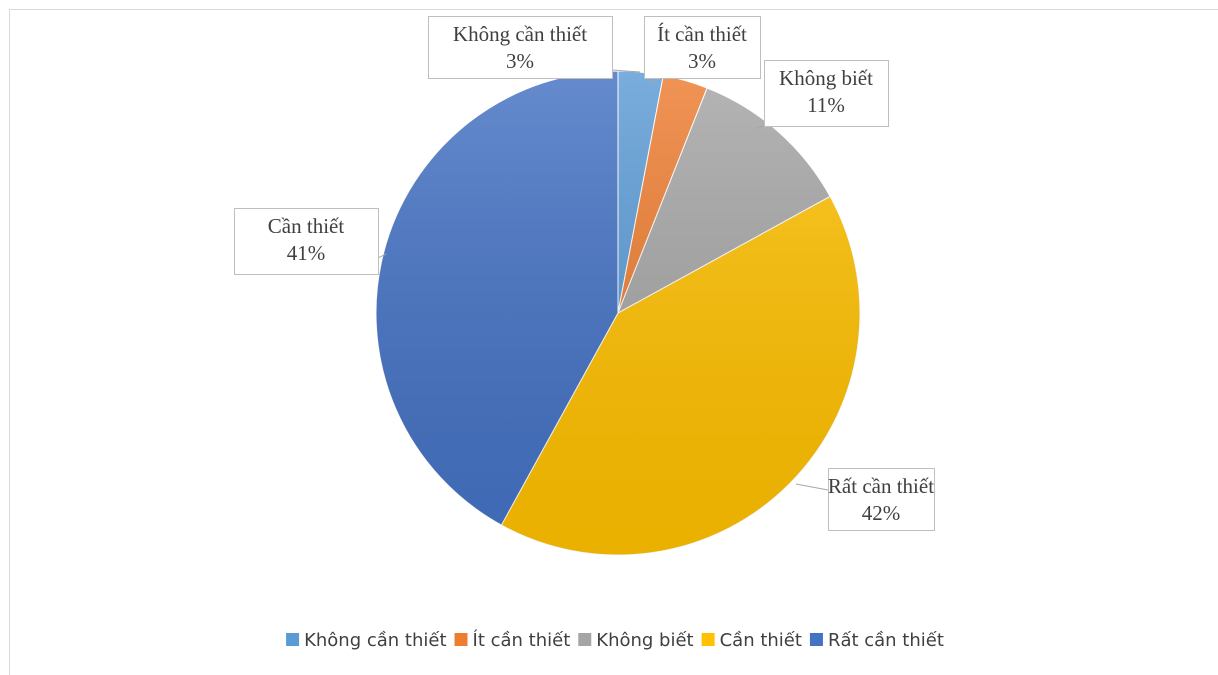 Image resolution: width=1218 pixels, height=675 pixels. I want to click on legend-item: Rất cần thiết, so click(876, 640).